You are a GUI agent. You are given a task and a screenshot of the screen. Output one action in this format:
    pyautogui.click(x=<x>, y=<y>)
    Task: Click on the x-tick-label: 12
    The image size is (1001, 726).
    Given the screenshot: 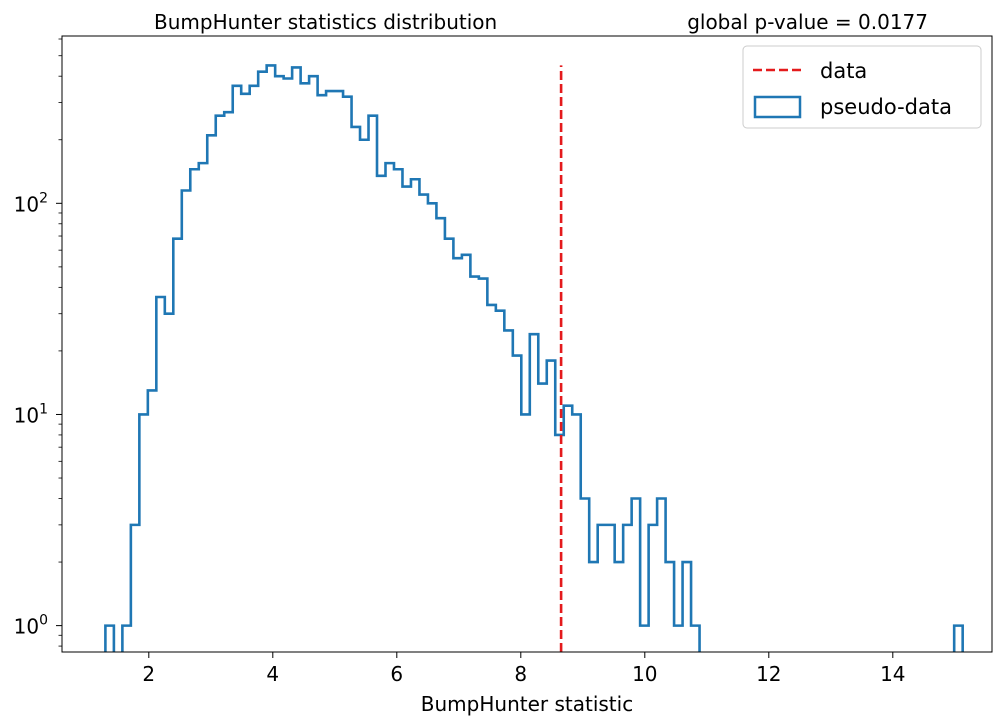 What is the action you would take?
    pyautogui.click(x=768, y=674)
    